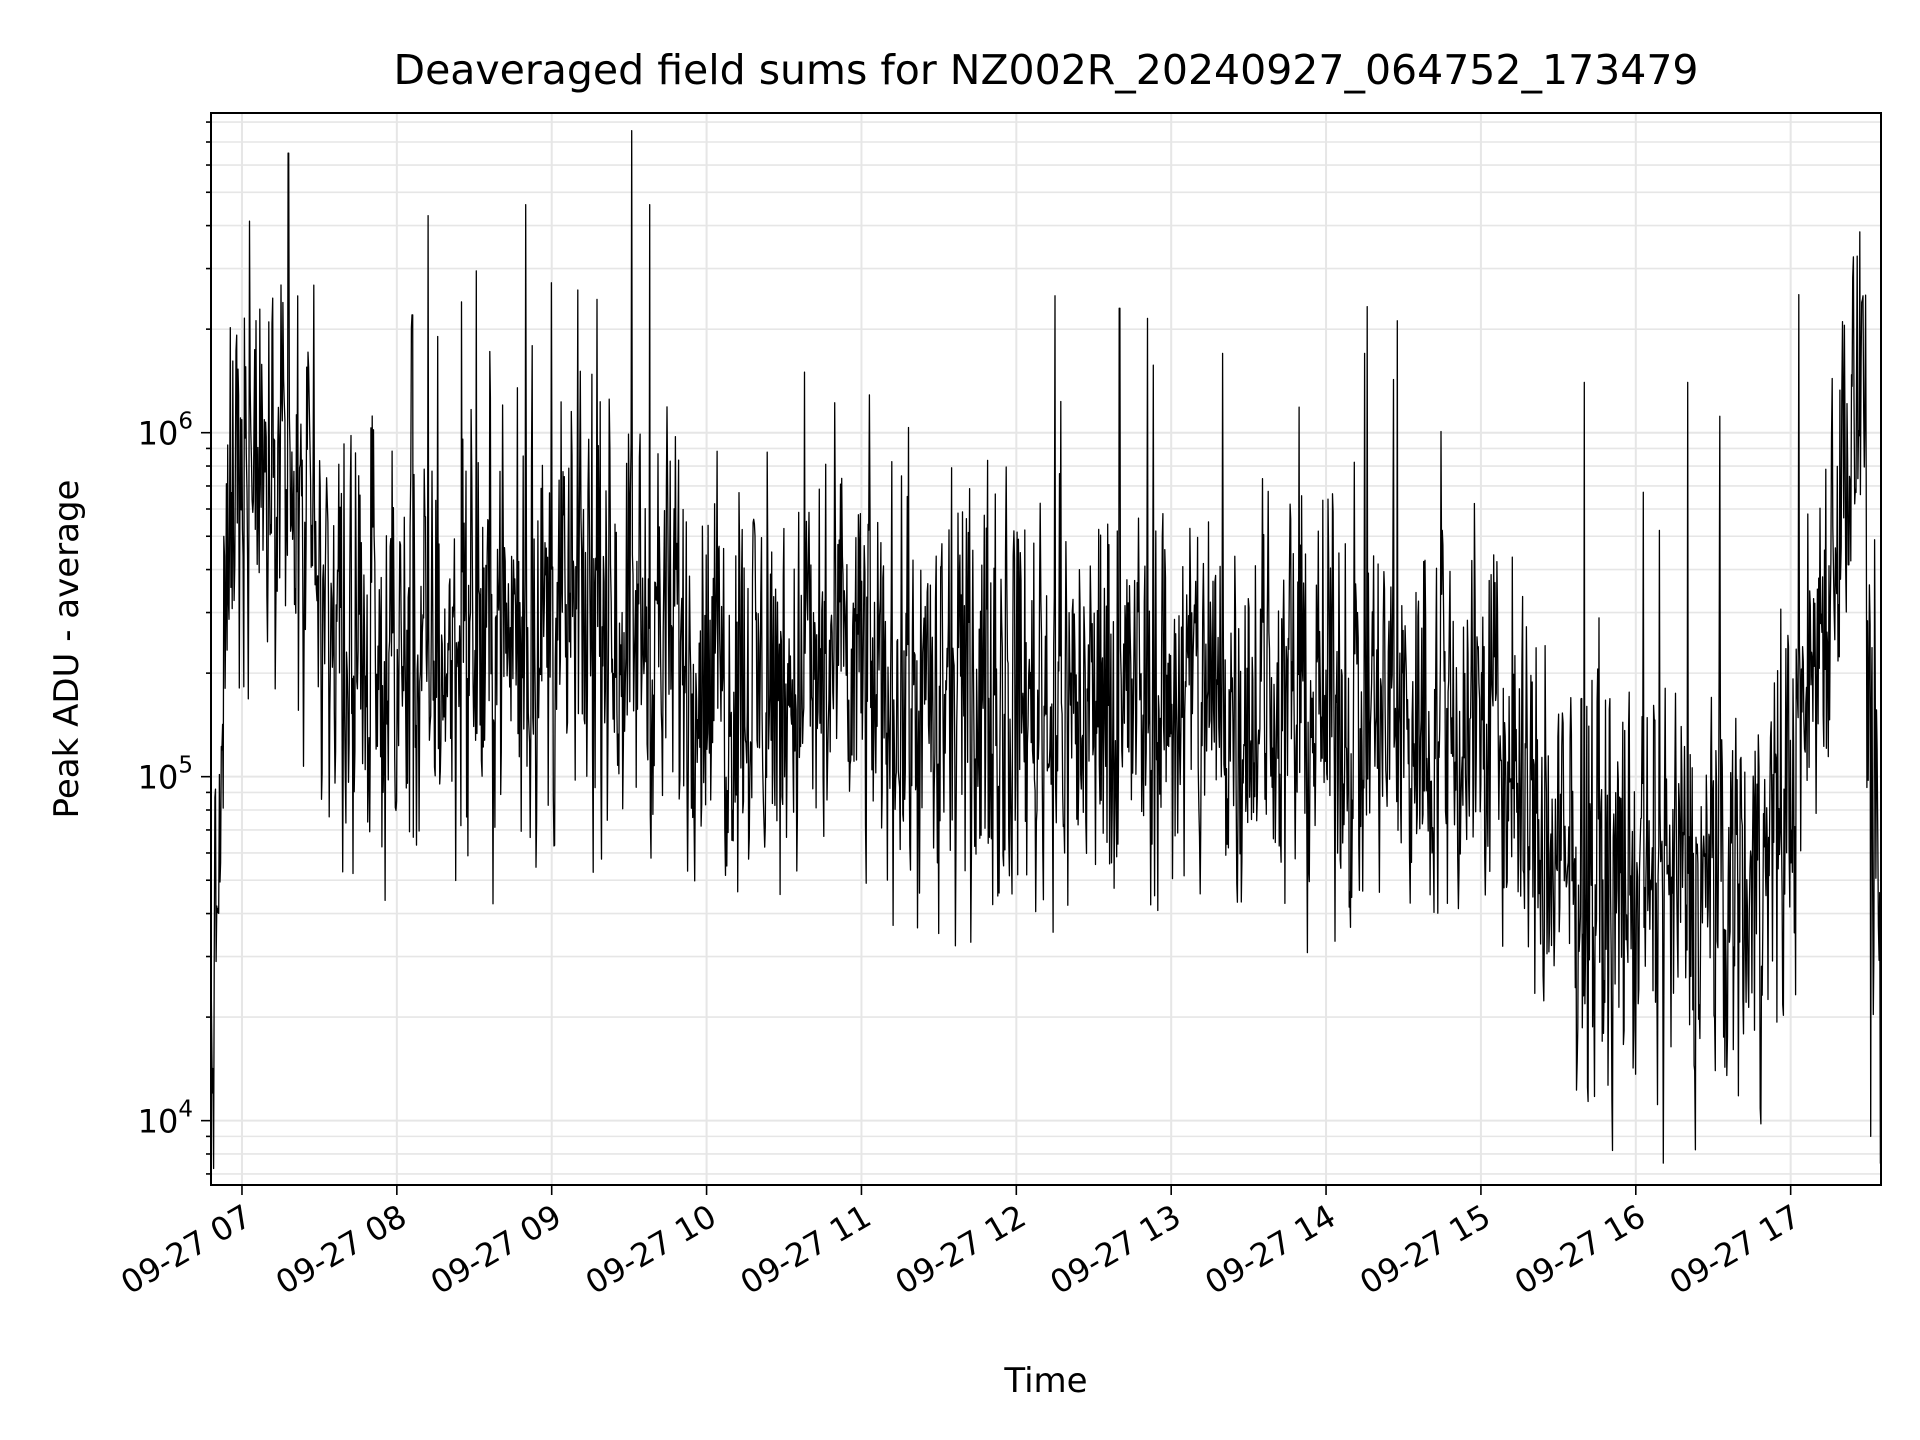  Describe the element at coordinates (165, 775) in the screenshot. I see `y-tick-label: 10⁵` at that location.